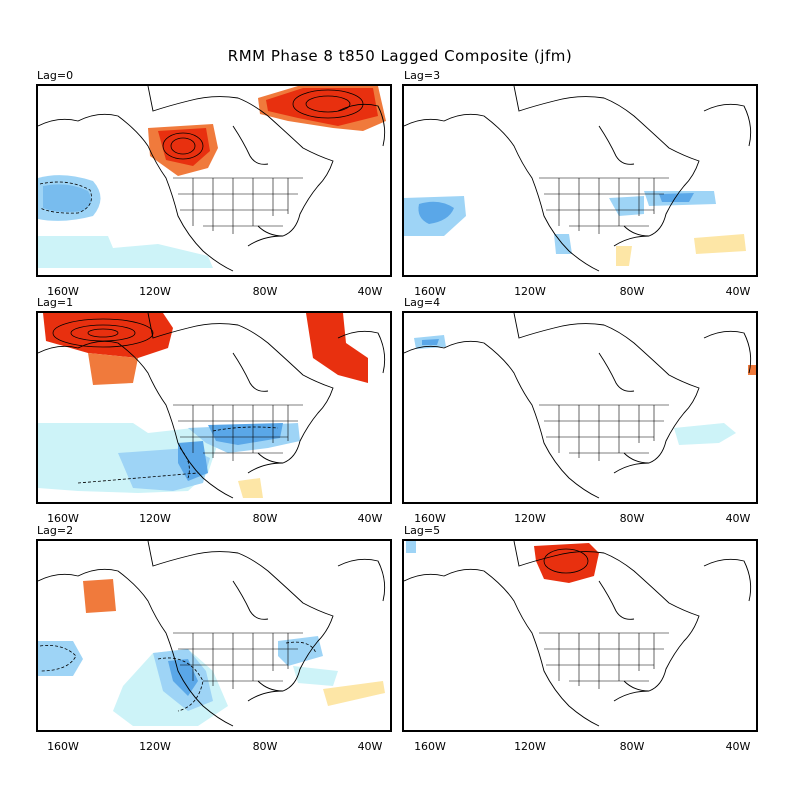  I want to click on map-panel-lag4, so click(580, 407).